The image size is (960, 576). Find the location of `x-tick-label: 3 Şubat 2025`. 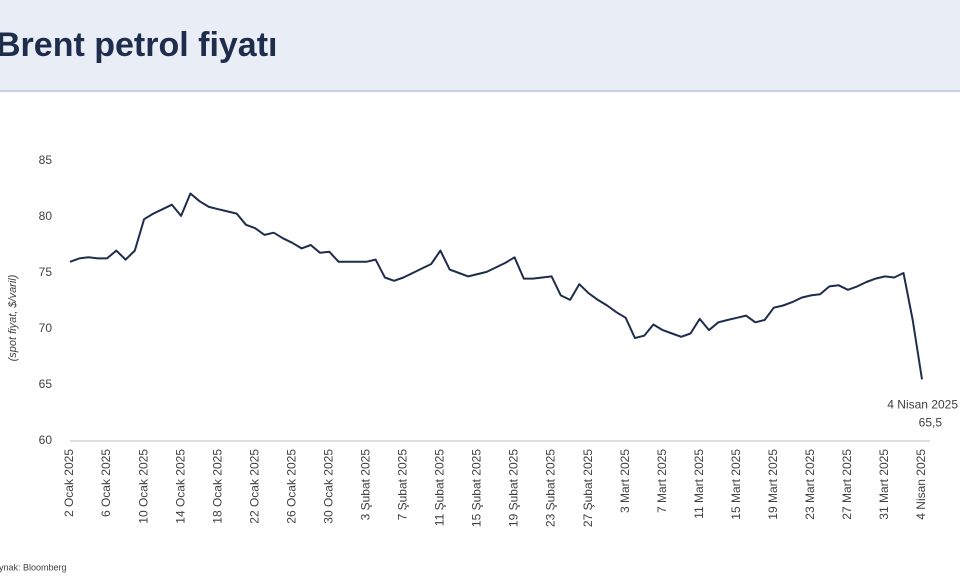

x-tick-label: 3 Şubat 2025 is located at coordinates (366, 485).